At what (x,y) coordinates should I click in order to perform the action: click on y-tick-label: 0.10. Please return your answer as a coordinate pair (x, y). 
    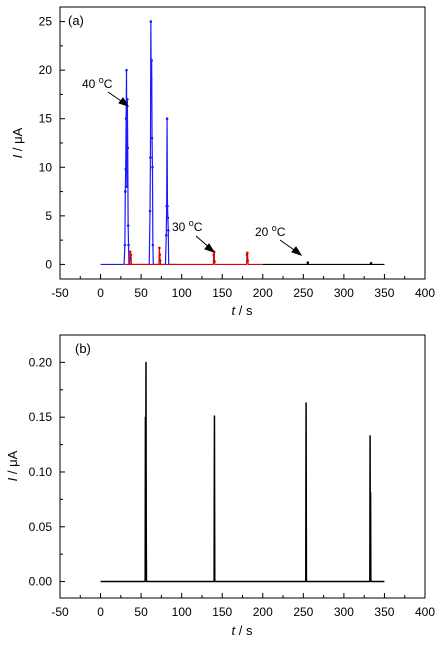
    Looking at the image, I should click on (41, 472).